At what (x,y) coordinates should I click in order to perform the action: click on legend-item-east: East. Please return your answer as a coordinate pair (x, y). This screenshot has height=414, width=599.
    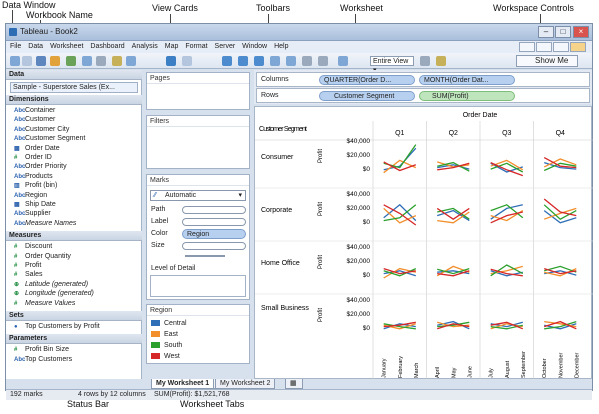
    Looking at the image, I should click on (164, 334).